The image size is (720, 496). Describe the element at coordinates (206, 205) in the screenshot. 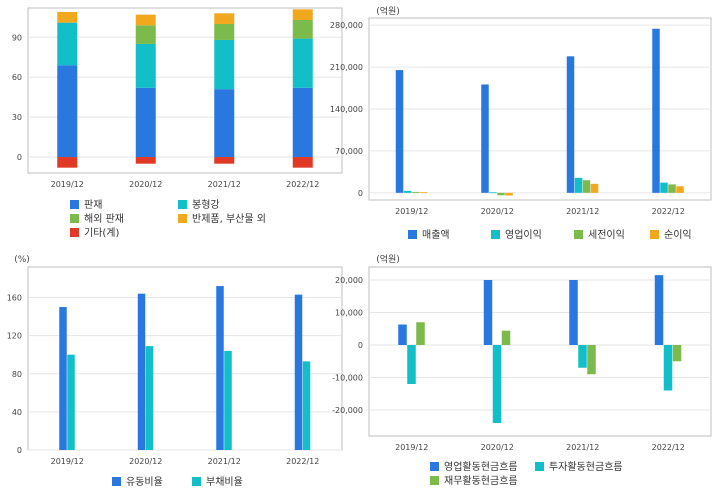

I see `legend-label: 봉형강` at that location.